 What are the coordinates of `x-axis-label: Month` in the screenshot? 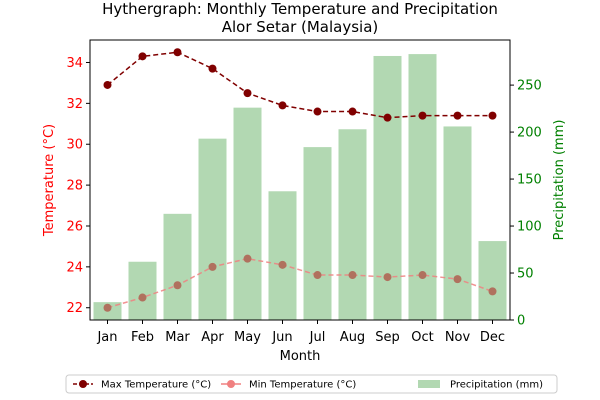 It's located at (300, 356).